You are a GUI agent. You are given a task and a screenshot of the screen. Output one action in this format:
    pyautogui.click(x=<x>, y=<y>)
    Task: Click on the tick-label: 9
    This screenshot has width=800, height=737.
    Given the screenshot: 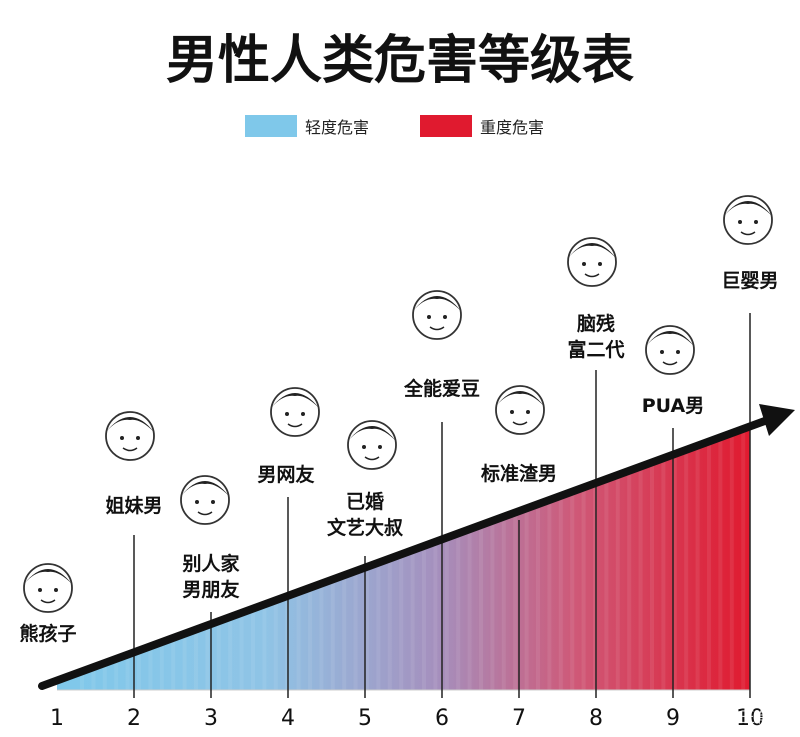 What is the action you would take?
    pyautogui.click(x=673, y=718)
    